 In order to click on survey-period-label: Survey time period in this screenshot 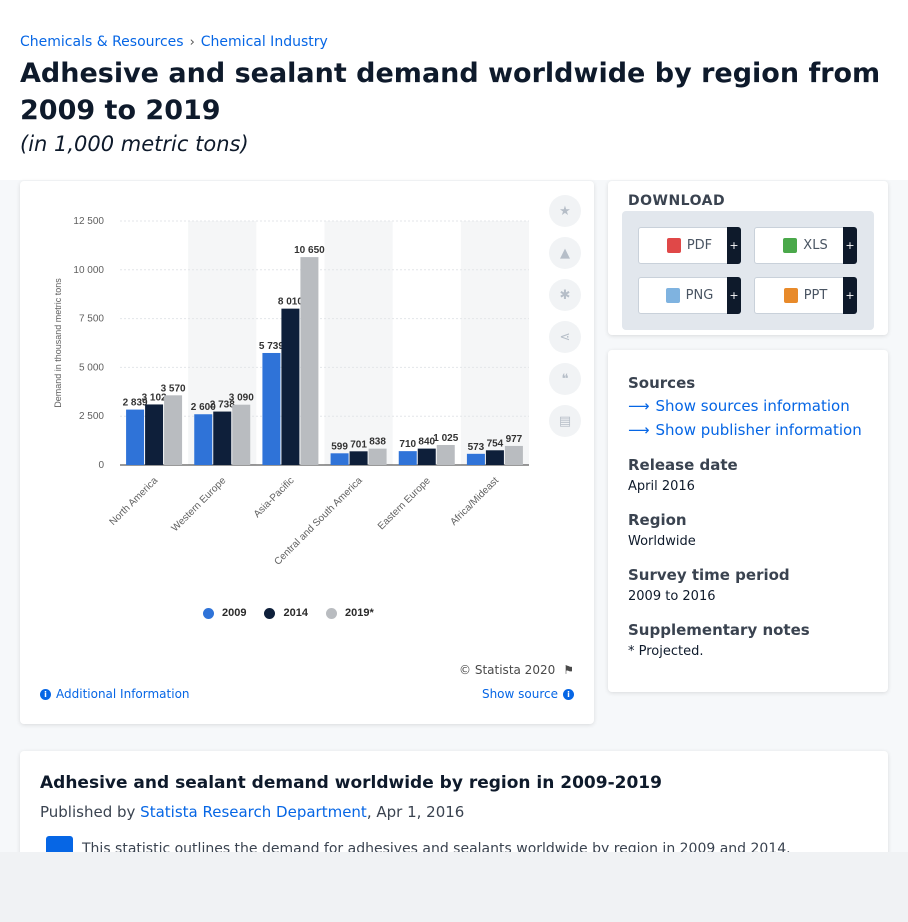, I will do `click(709, 575)`.